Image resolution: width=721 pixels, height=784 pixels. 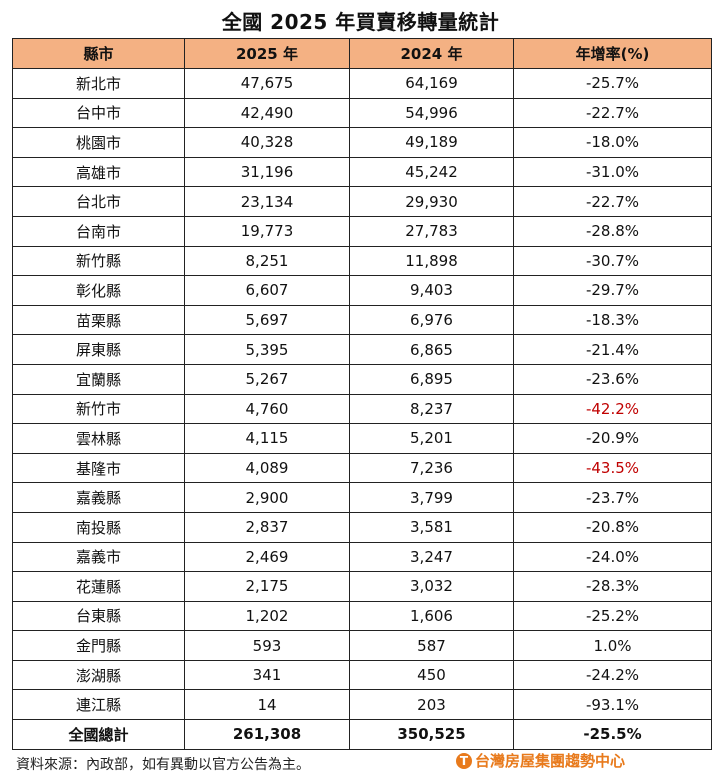 I want to click on value-2025-cell: 8,251, so click(x=267, y=261).